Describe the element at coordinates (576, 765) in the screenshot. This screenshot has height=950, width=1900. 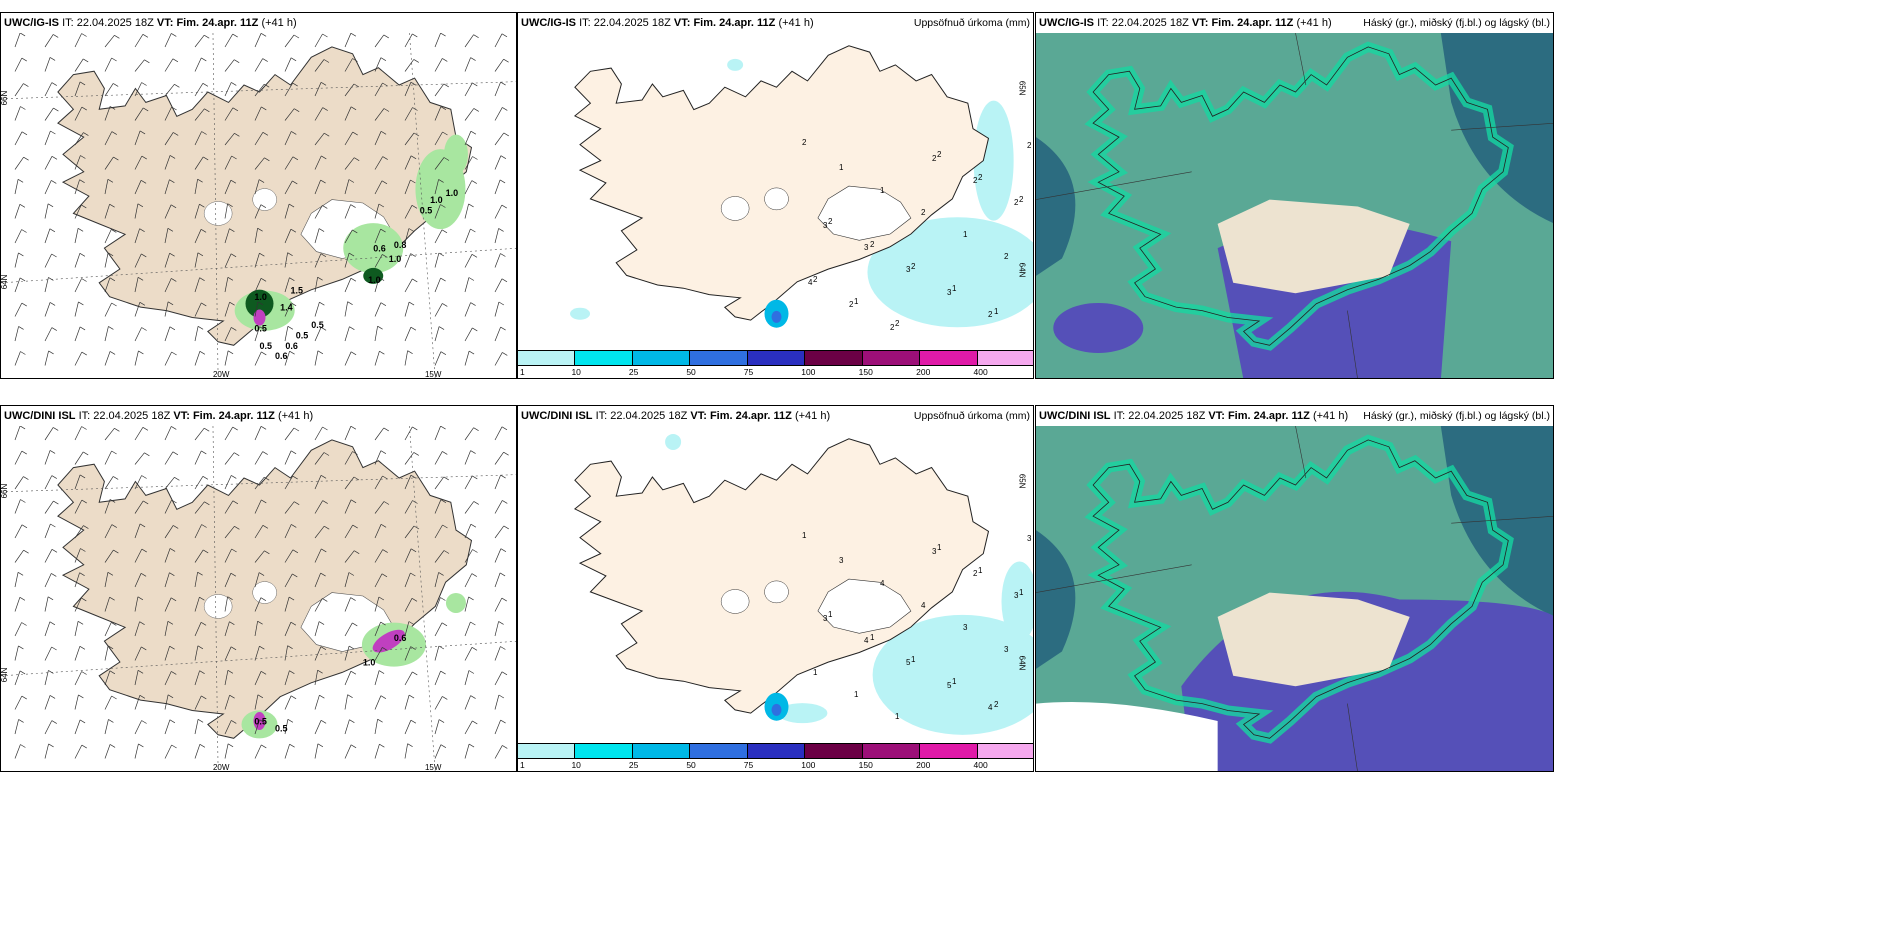
I see `colorbar-tick: 10` at that location.